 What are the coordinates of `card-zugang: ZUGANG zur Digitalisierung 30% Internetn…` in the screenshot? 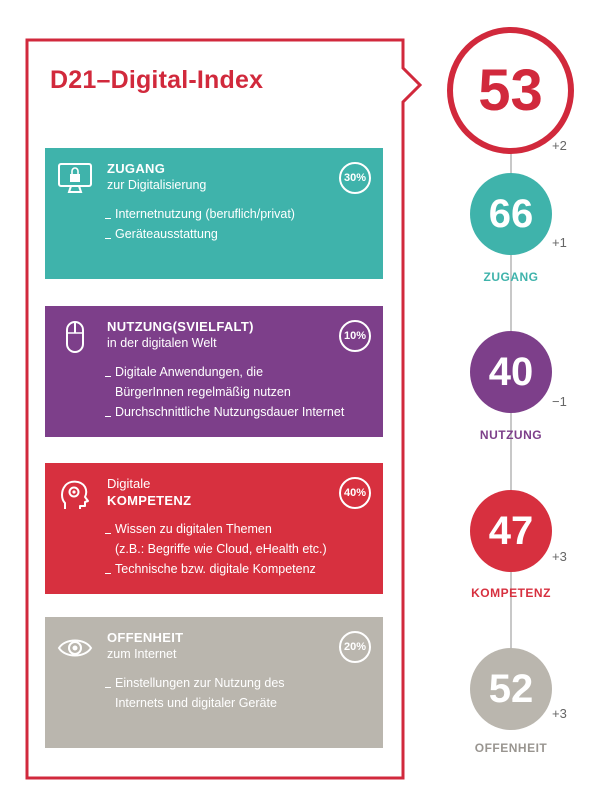 It's located at (214, 213).